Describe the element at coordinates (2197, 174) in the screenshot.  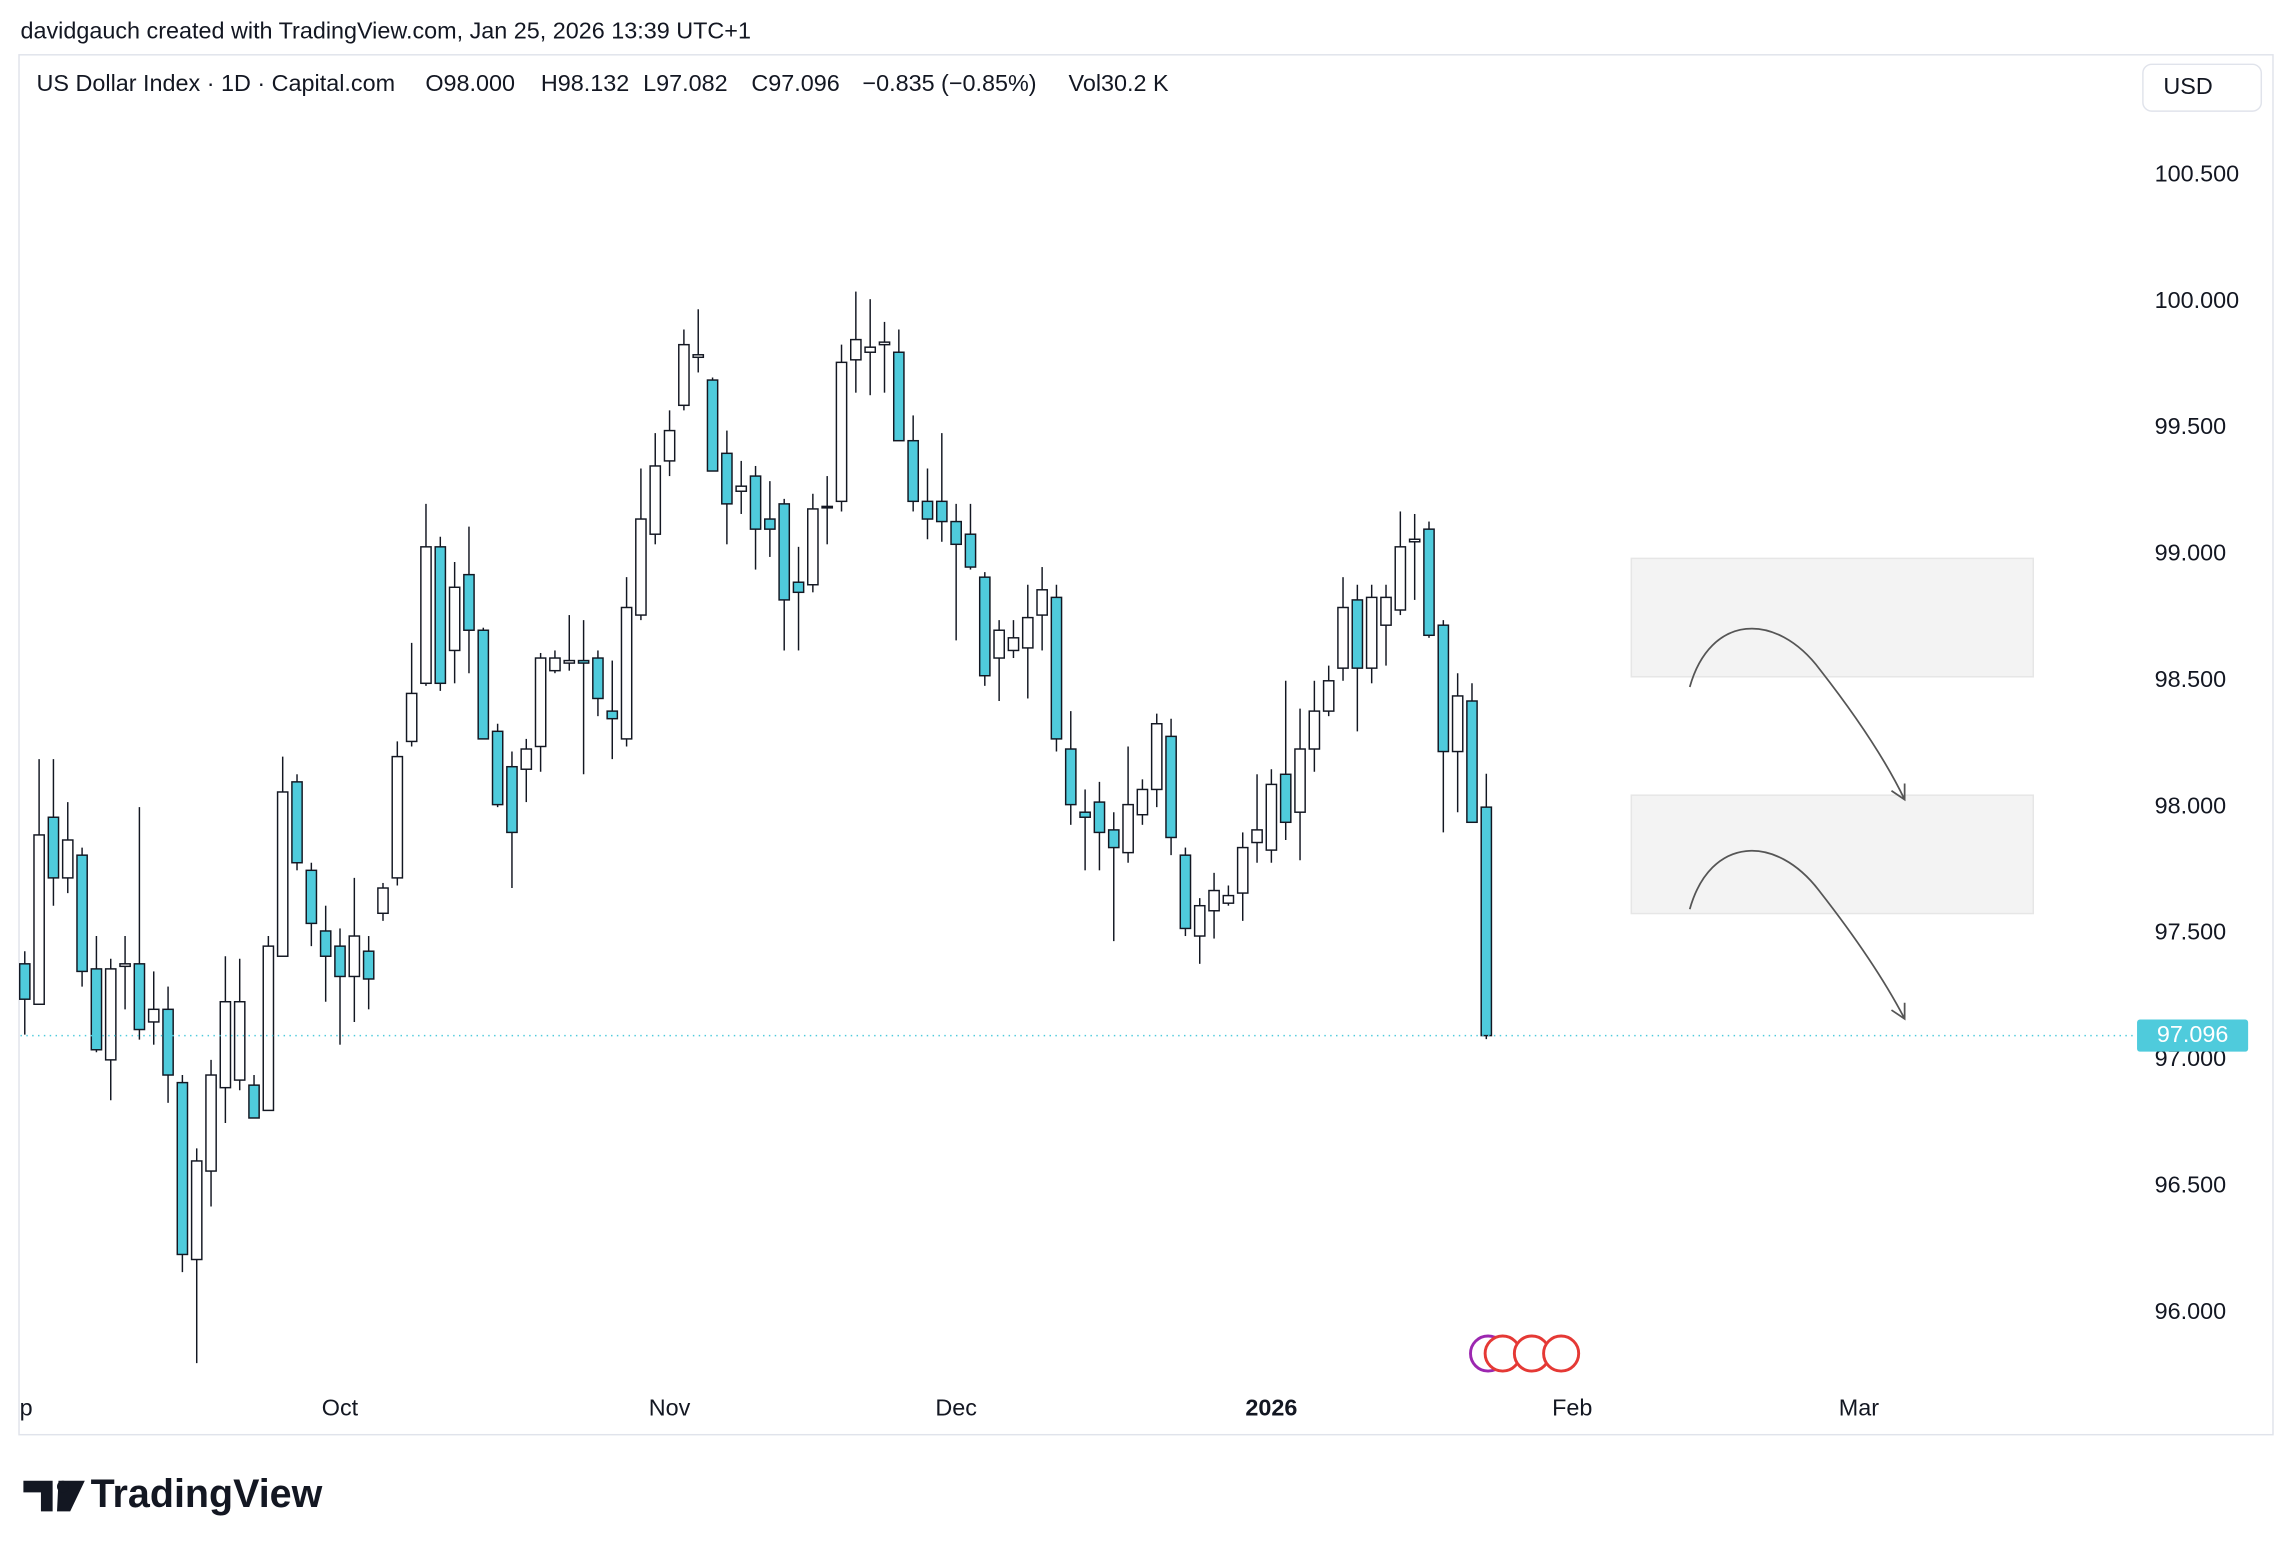
I see `y-tick-label: 100.500` at that location.